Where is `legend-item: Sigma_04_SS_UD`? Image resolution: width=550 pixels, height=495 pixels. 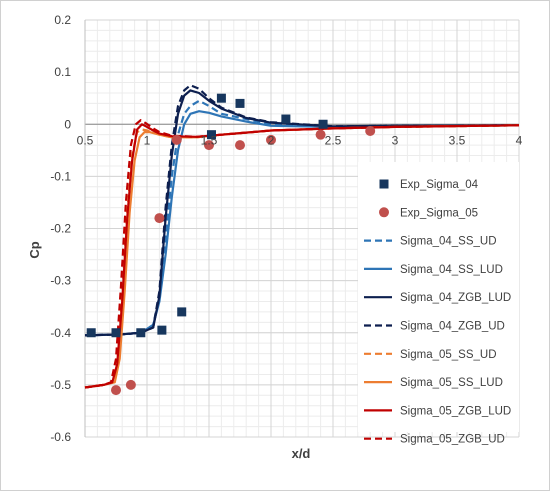 legend-item: Sigma_04_SS_UD is located at coordinates (430, 242).